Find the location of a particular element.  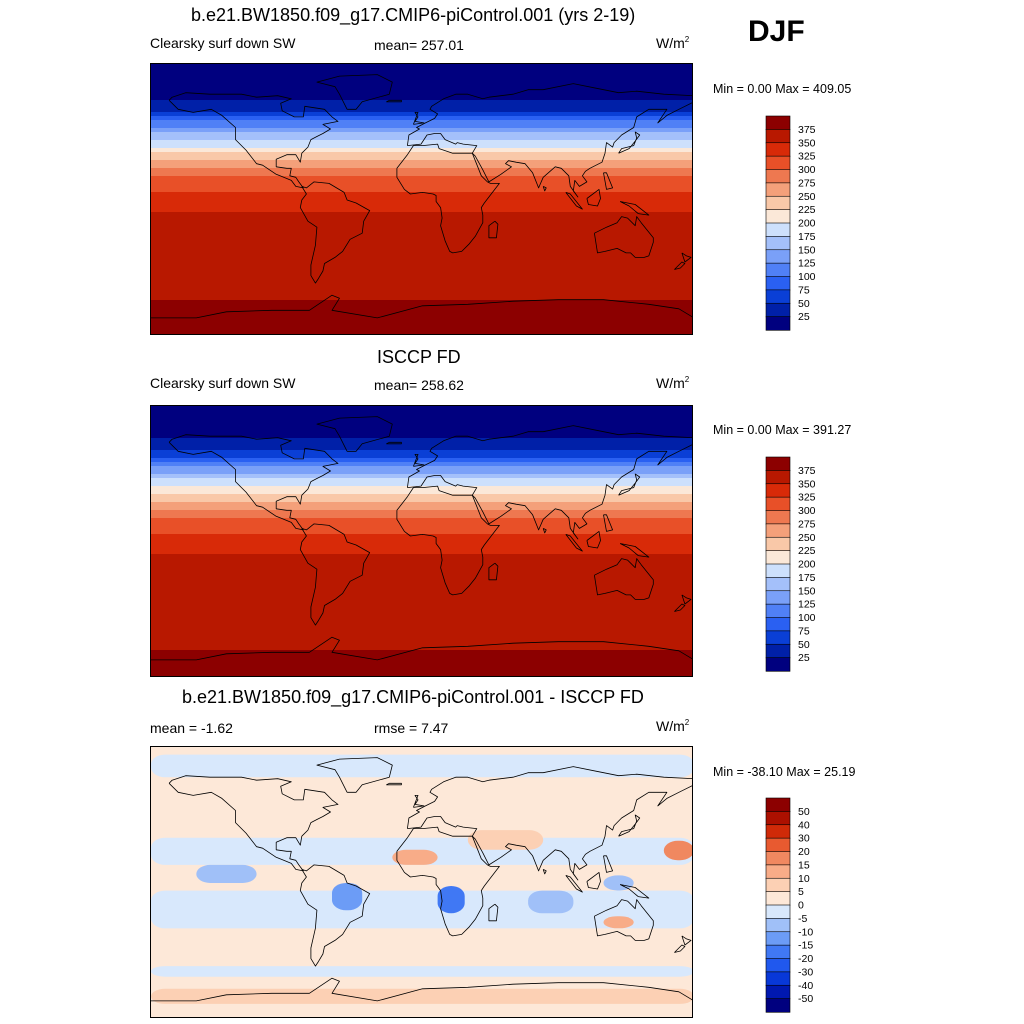

colorbar-tick-label: 5 is located at coordinates (801, 892).